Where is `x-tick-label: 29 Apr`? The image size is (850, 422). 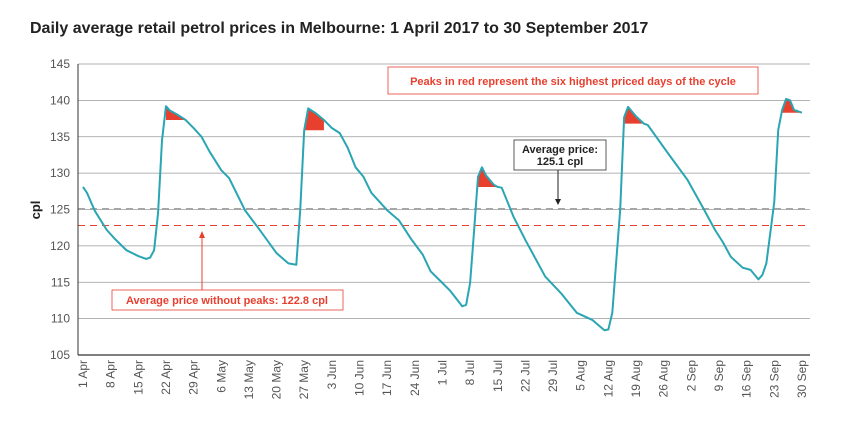
x-tick-label: 29 Apr is located at coordinates (194, 377).